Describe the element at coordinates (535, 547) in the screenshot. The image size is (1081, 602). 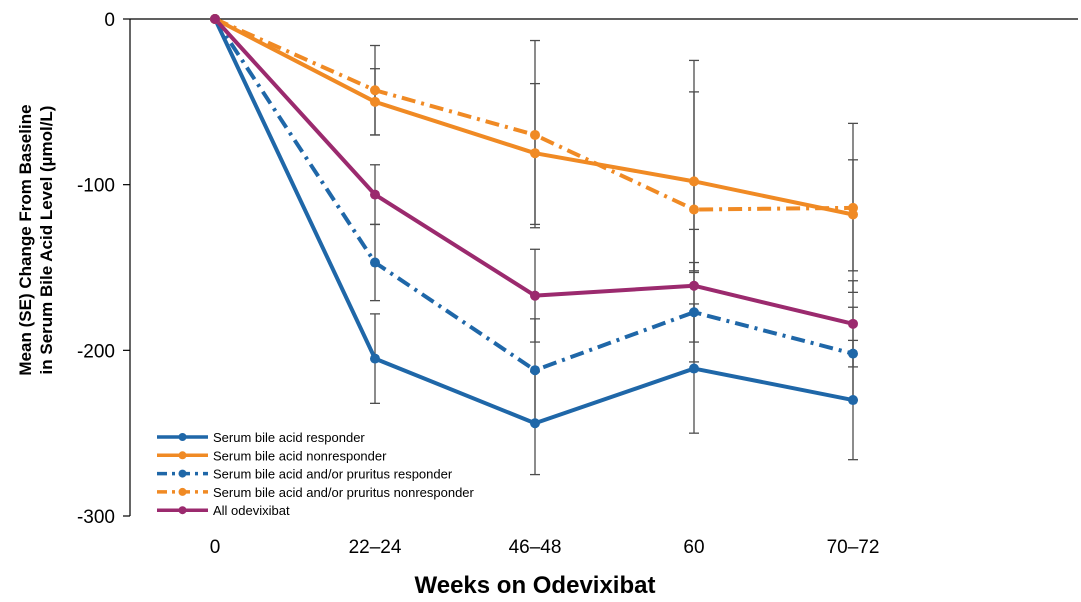
I see `x-tick-label: 46–48` at that location.